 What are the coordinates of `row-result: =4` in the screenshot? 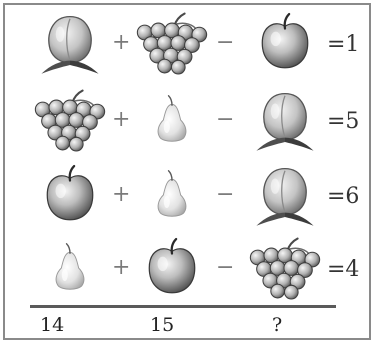 It's located at (343, 269).